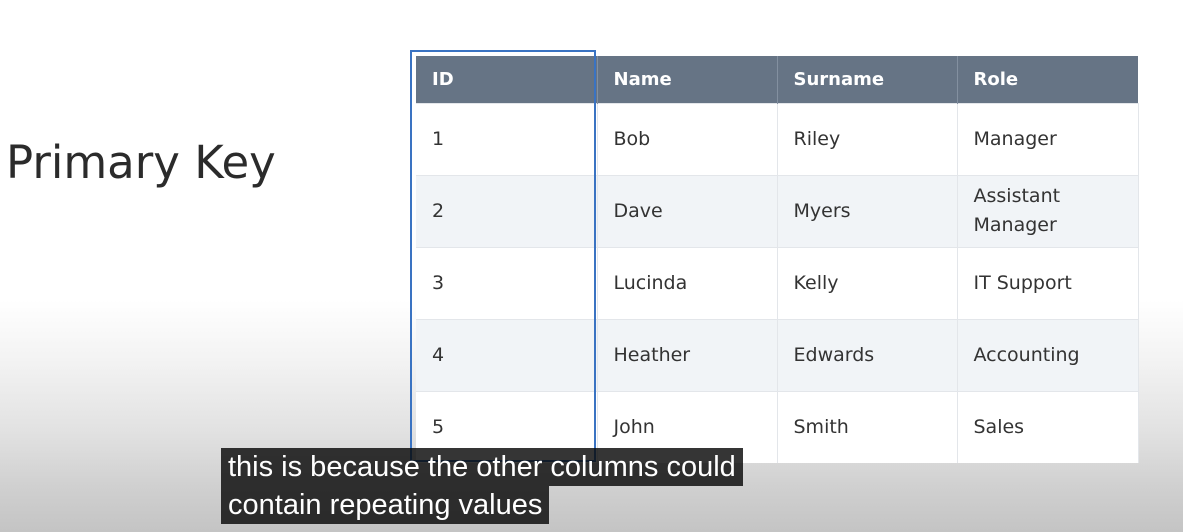  I want to click on table-row: 3 Lucinda Kelly IT Support, so click(777, 282).